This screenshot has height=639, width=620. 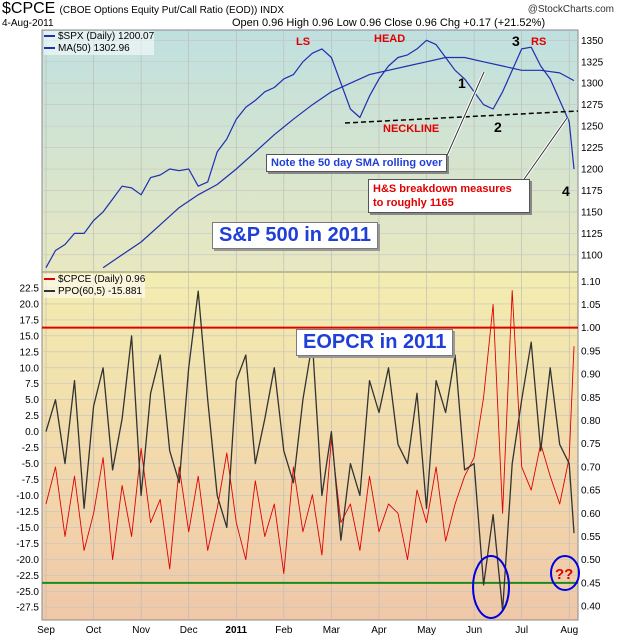 What do you see at coordinates (592, 170) in the screenshot?
I see `y-tick-label-right: 1200` at bounding box center [592, 170].